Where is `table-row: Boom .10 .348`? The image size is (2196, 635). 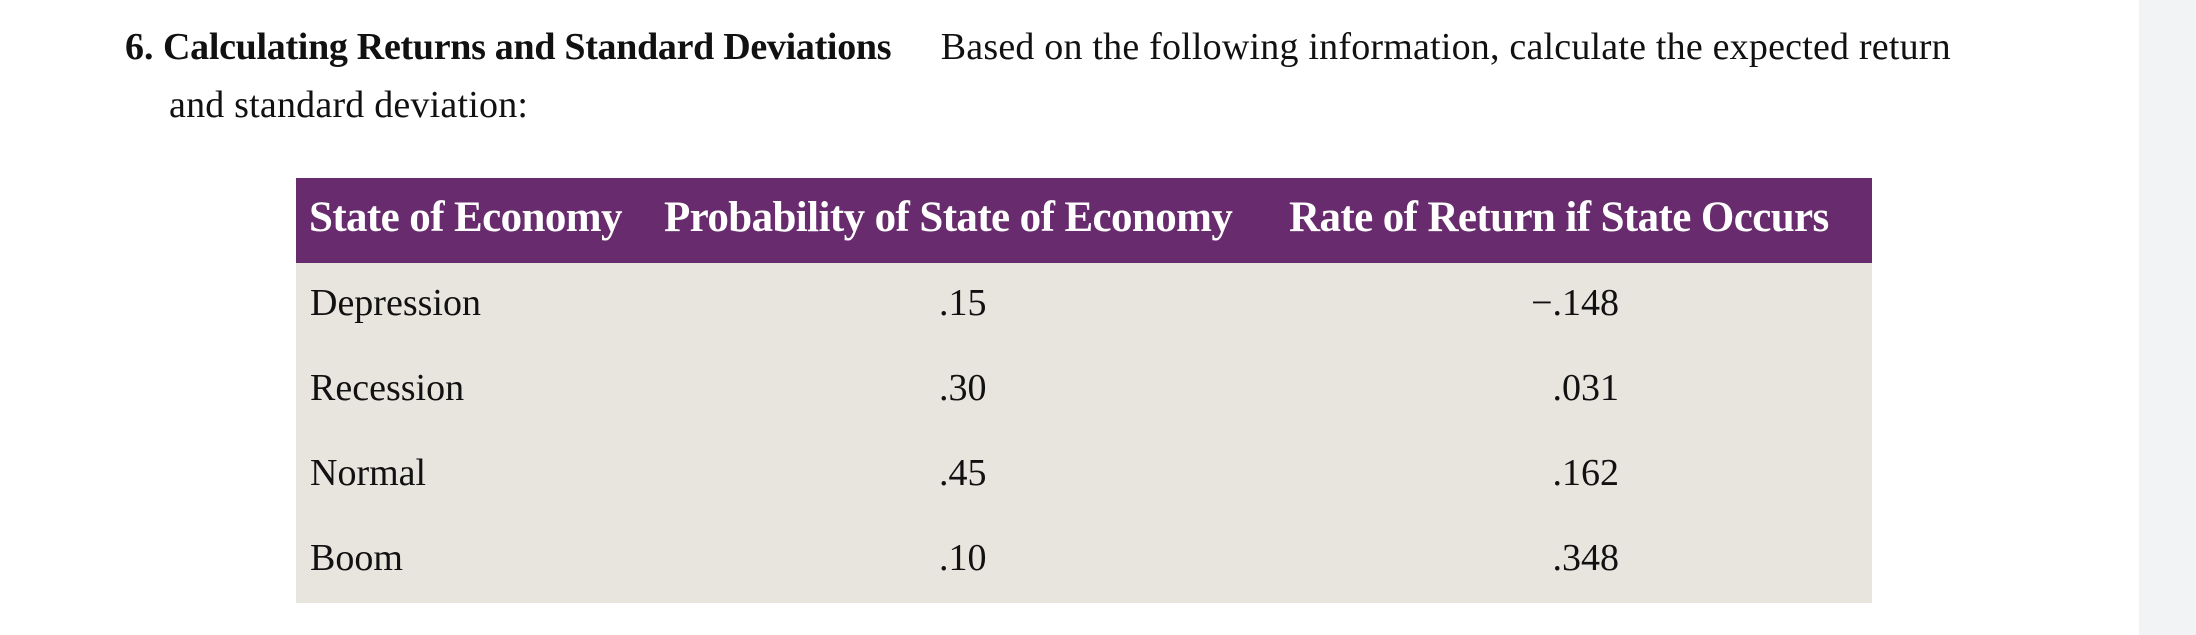
table-row: Boom .10 .348 is located at coordinates (1084, 560).